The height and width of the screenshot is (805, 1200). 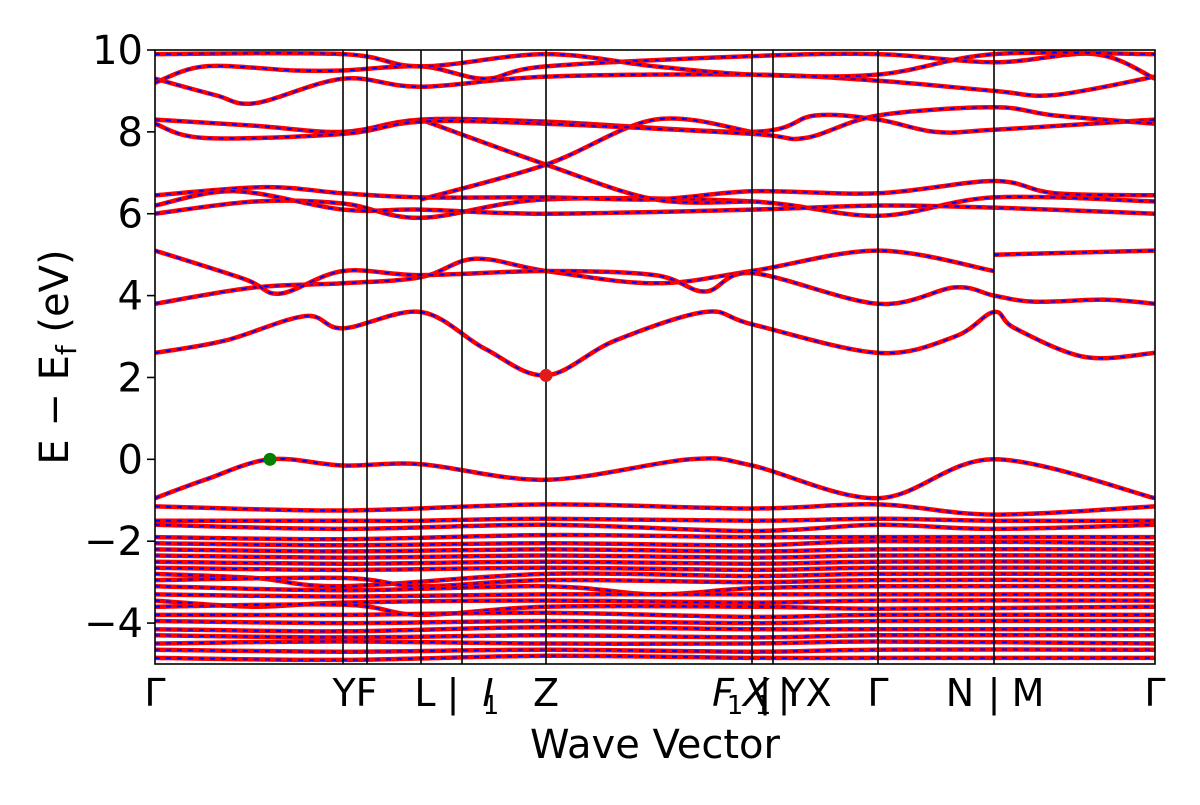 What do you see at coordinates (113, 624) in the screenshot?
I see `y-tick-label: −4` at bounding box center [113, 624].